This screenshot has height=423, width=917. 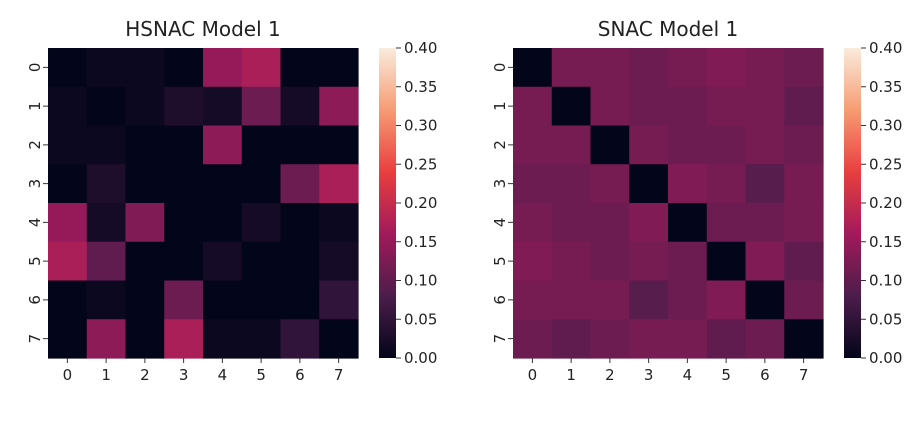 What do you see at coordinates (885, 164) in the screenshot?
I see `colorbar-tick-label: 0.25` at bounding box center [885, 164].